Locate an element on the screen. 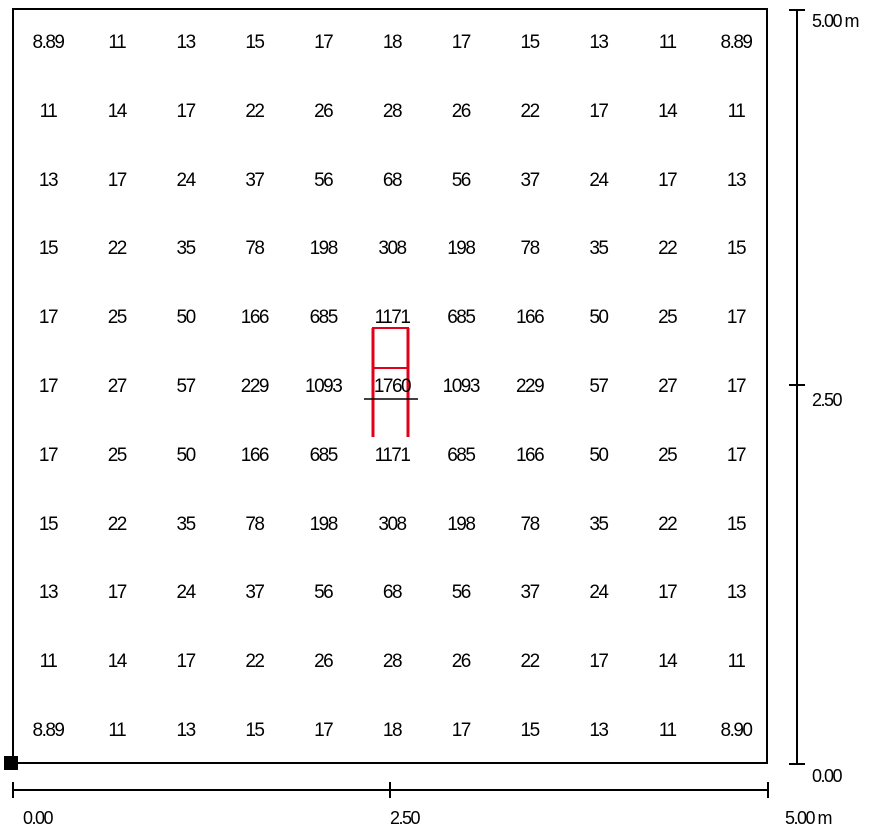 This screenshot has width=885, height=834. illuminance-value-cell: 25 is located at coordinates (117, 455).